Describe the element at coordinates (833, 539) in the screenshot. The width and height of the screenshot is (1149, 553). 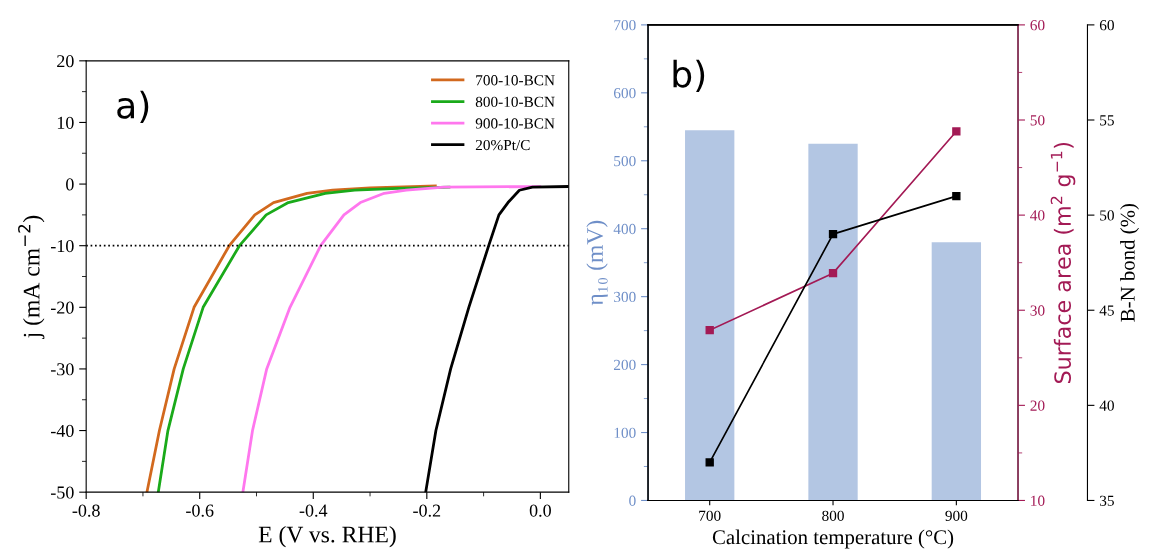
I see `x-axis-title: Calcination temperature (°C)` at that location.